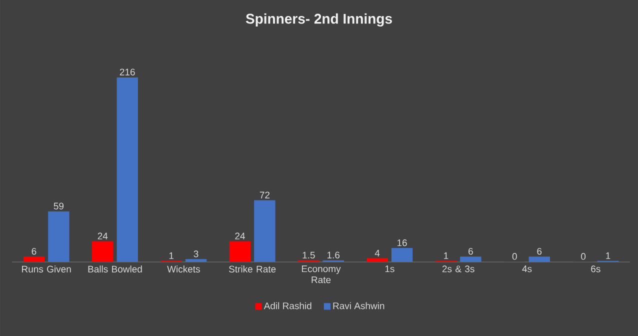 This screenshot has height=336, width=638. What do you see at coordinates (402, 242) in the screenshot?
I see `data-label: 16` at bounding box center [402, 242].